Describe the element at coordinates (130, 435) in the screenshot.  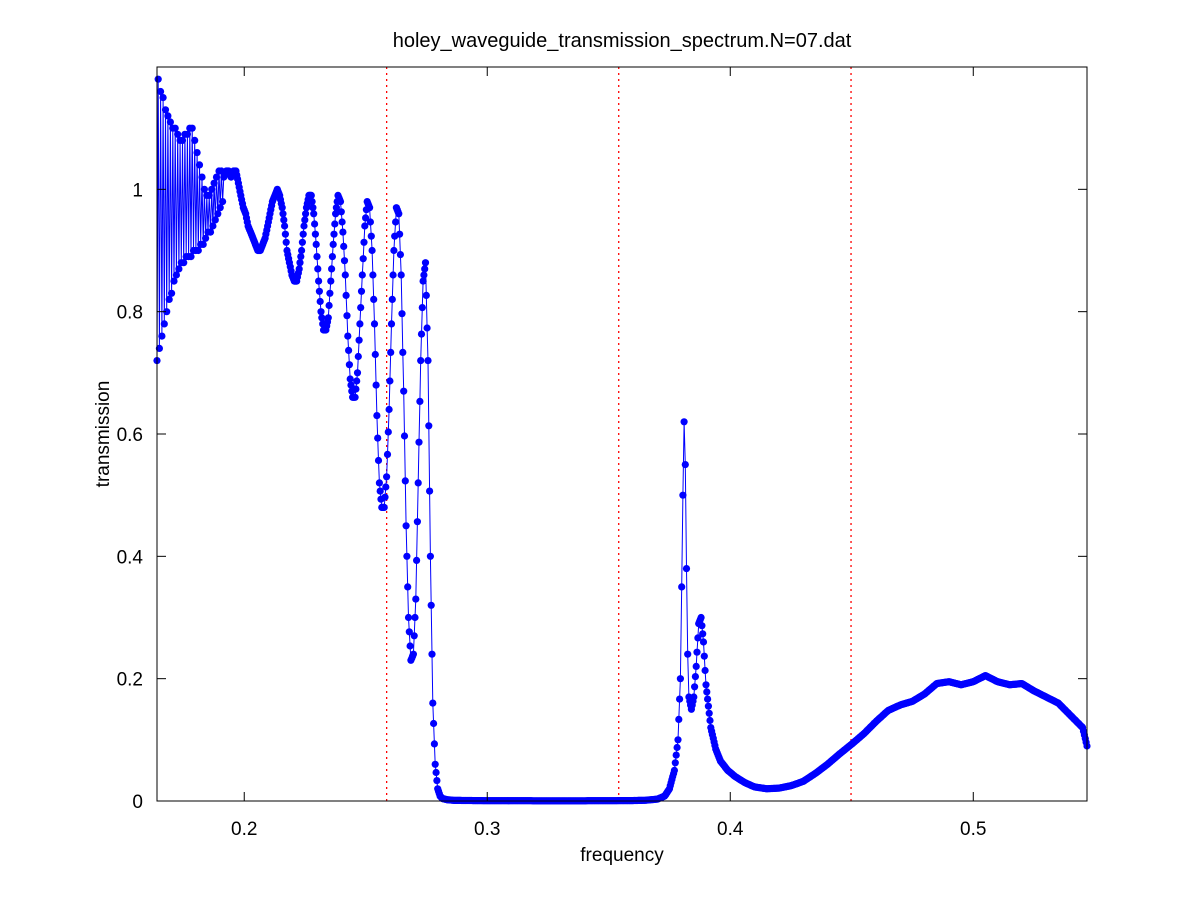
I see `y-tick-label: 0.6` at that location.